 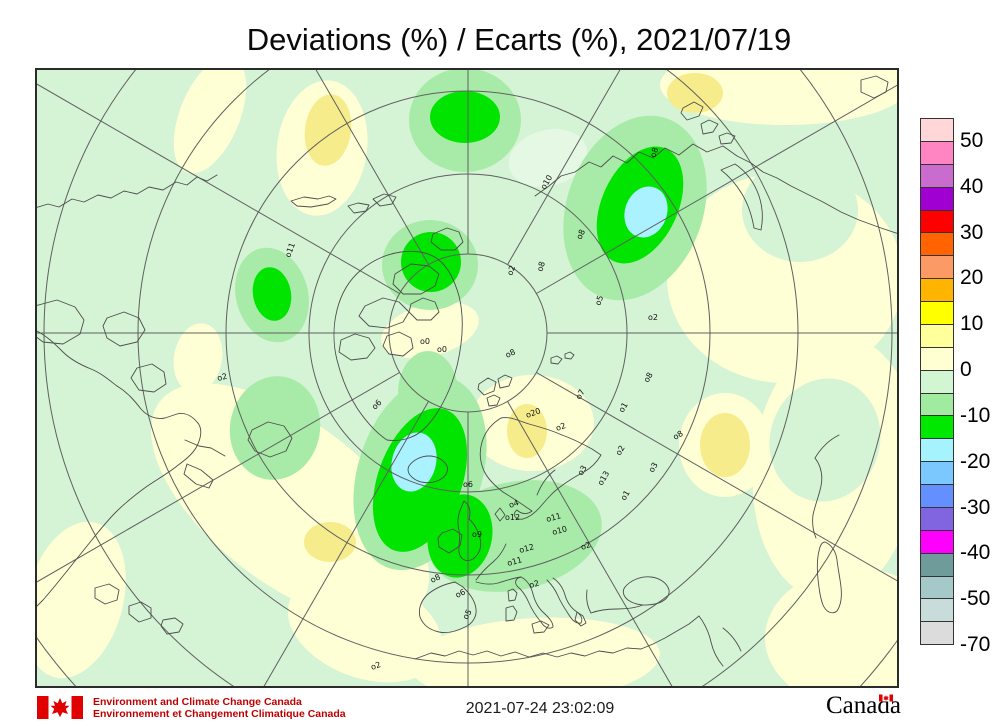 I want to click on contour-label: o4, so click(x=514, y=504).